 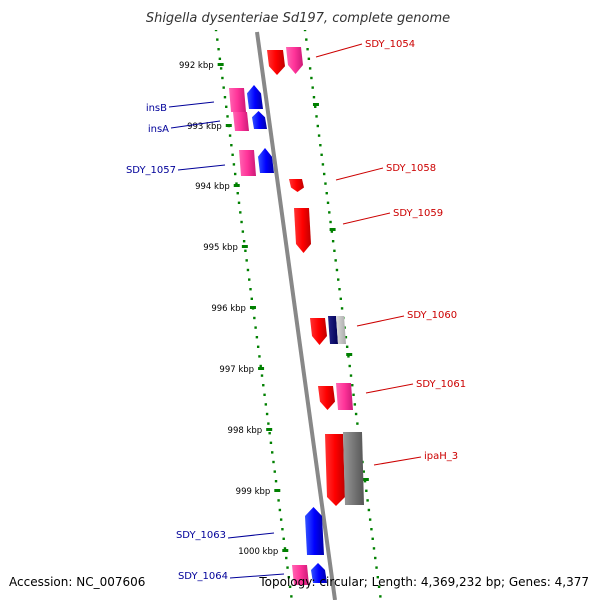 What do you see at coordinates (253, 492) in the screenshot?
I see `scale-label: 999 kbp` at bounding box center [253, 492].